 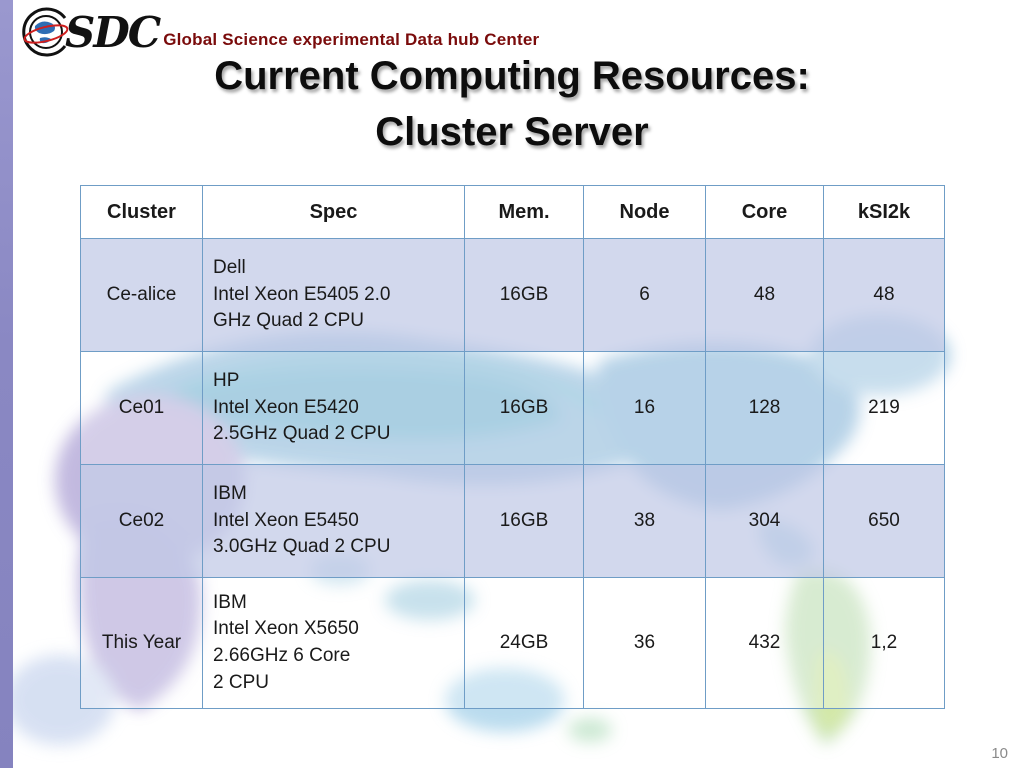 What do you see at coordinates (45, 32) in the screenshot?
I see `globe-icon` at bounding box center [45, 32].